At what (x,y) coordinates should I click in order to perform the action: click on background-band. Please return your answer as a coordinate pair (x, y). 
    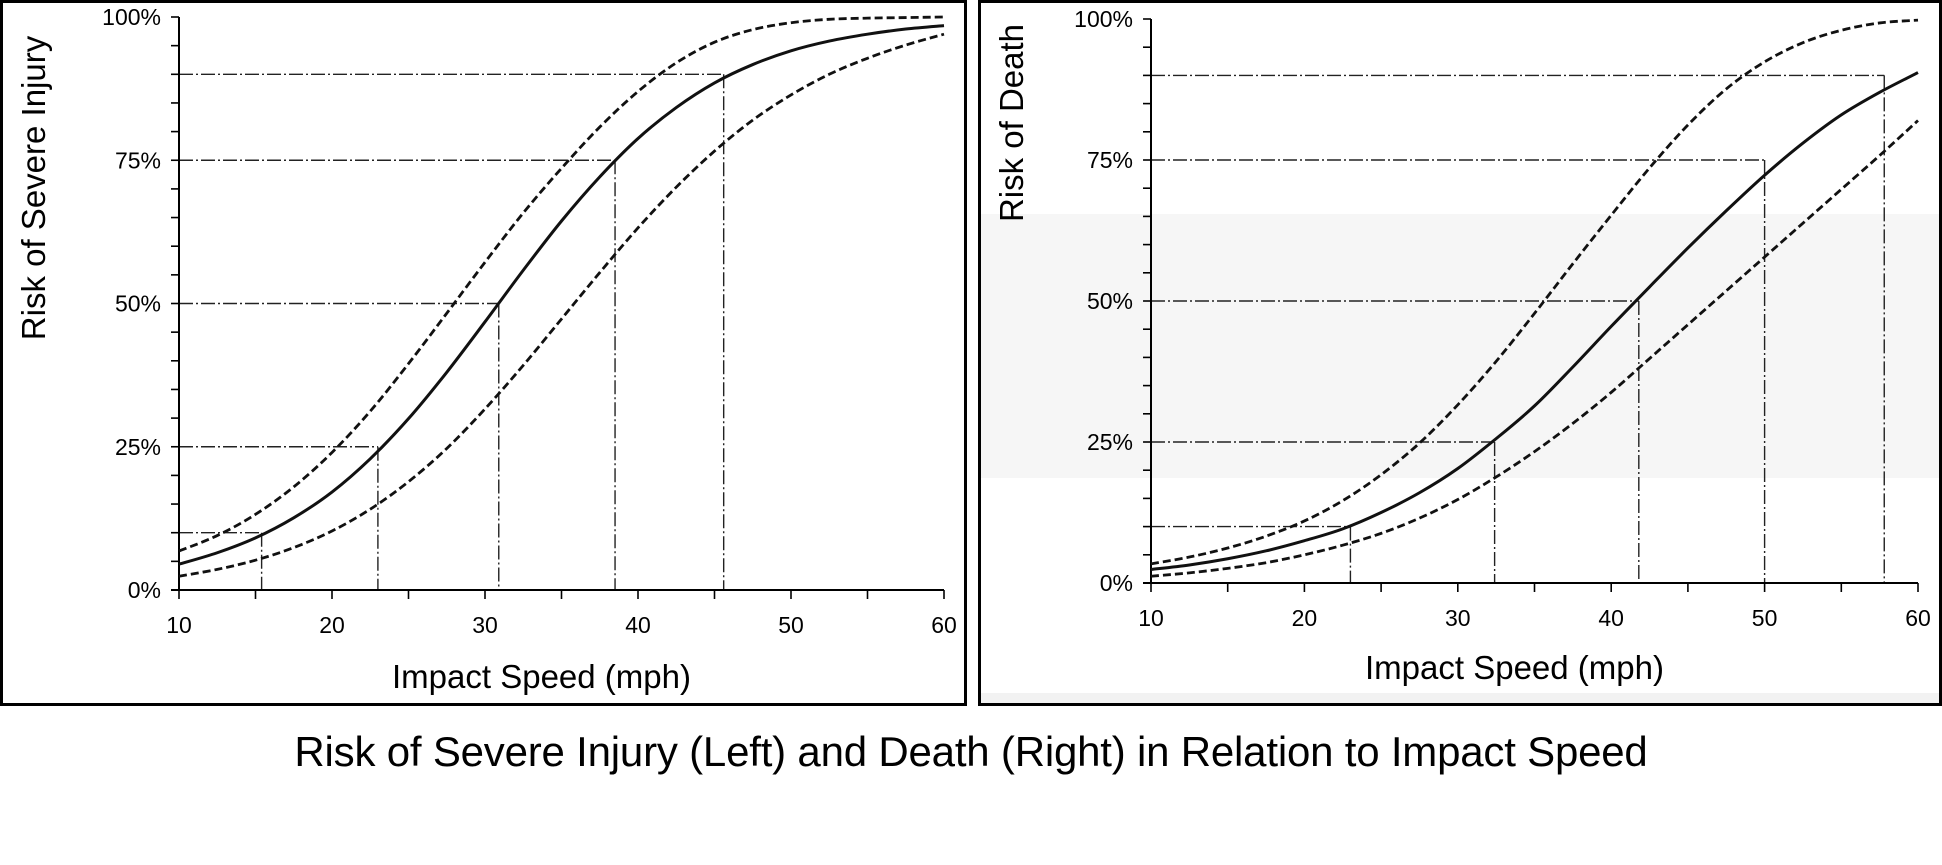
    Looking at the image, I should click on (1460, 698).